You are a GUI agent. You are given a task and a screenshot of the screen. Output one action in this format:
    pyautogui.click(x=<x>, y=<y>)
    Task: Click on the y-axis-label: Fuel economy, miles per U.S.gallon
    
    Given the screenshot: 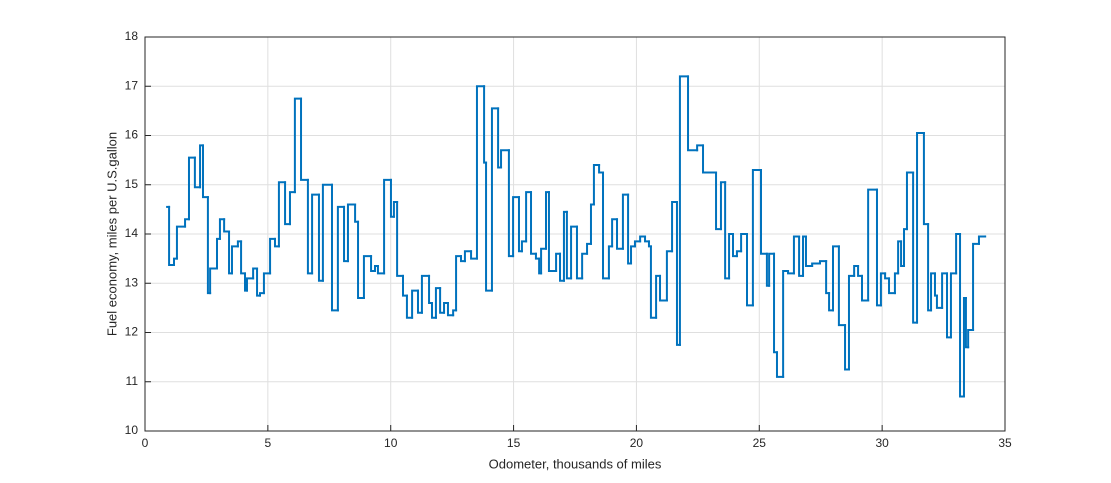 What is the action you would take?
    pyautogui.click(x=111, y=234)
    